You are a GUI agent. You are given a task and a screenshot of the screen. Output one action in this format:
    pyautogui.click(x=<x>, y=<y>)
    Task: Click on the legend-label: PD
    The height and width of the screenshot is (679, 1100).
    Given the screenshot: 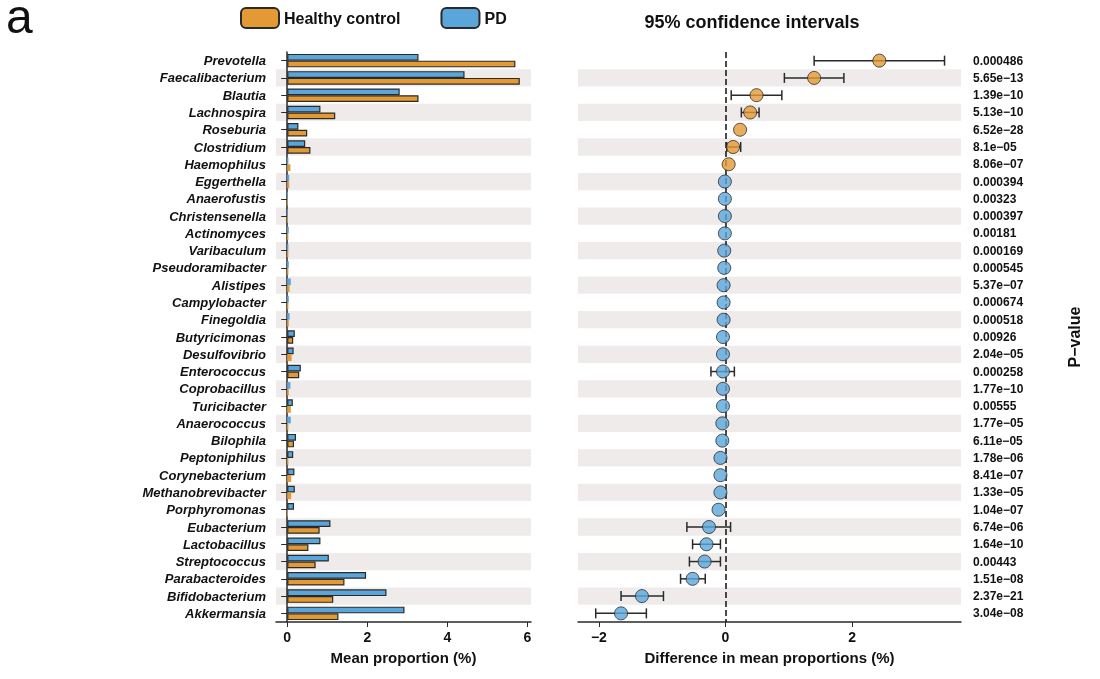 What is the action you would take?
    pyautogui.click(x=495, y=18)
    